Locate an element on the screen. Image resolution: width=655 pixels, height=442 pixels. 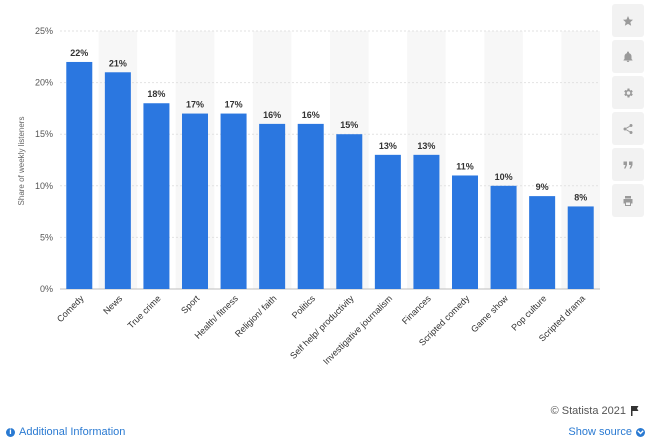
print-icon is located at coordinates (628, 200).